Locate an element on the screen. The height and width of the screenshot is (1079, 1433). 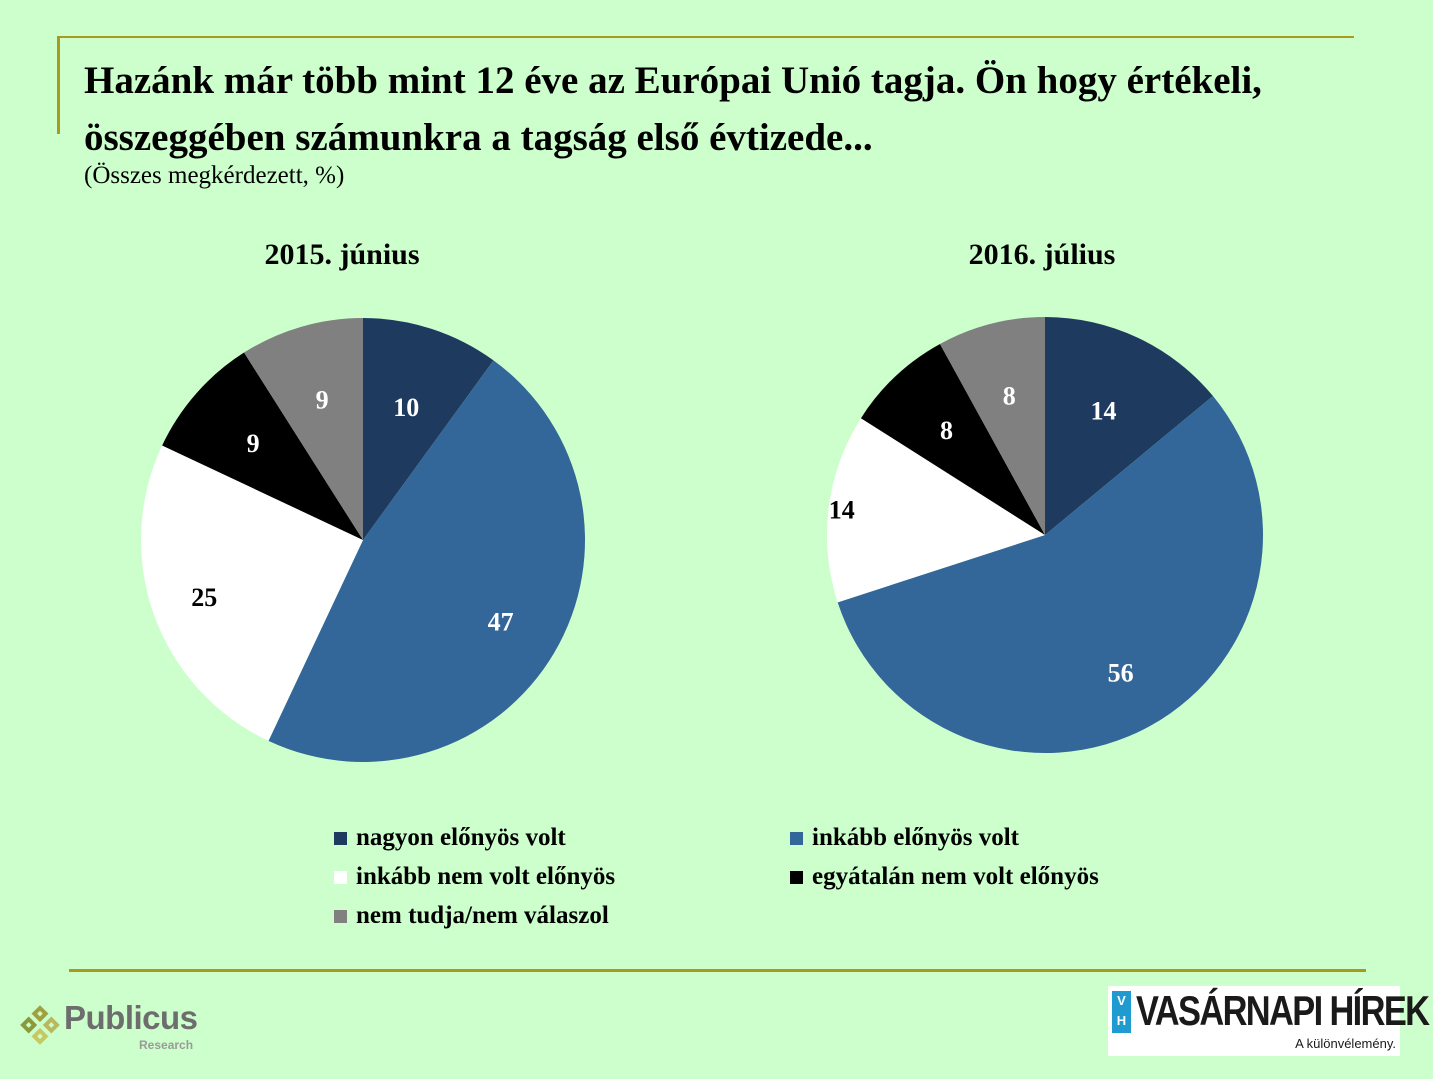
vasarnapi-hirek-logo: V H VASÁRNAPI HÍREK A különvélemény. is located at coordinates (1269, 1021).